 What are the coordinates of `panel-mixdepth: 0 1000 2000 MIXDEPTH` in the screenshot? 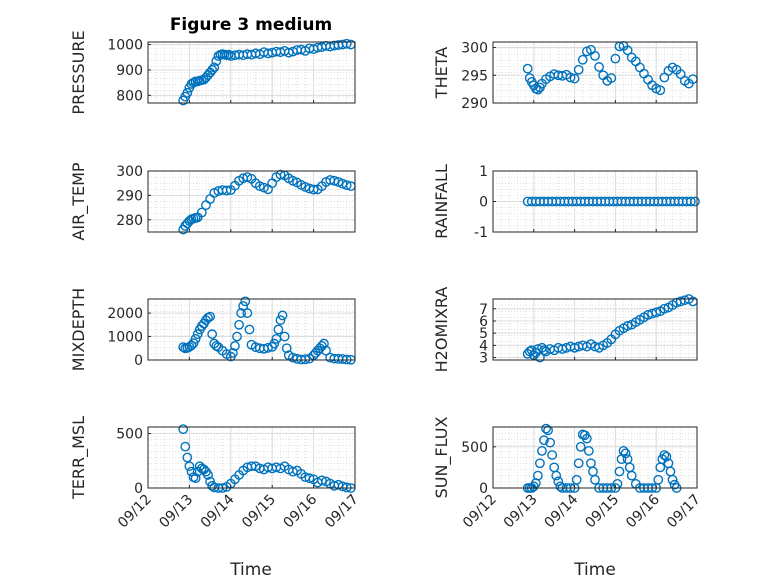 It's located at (212, 329).